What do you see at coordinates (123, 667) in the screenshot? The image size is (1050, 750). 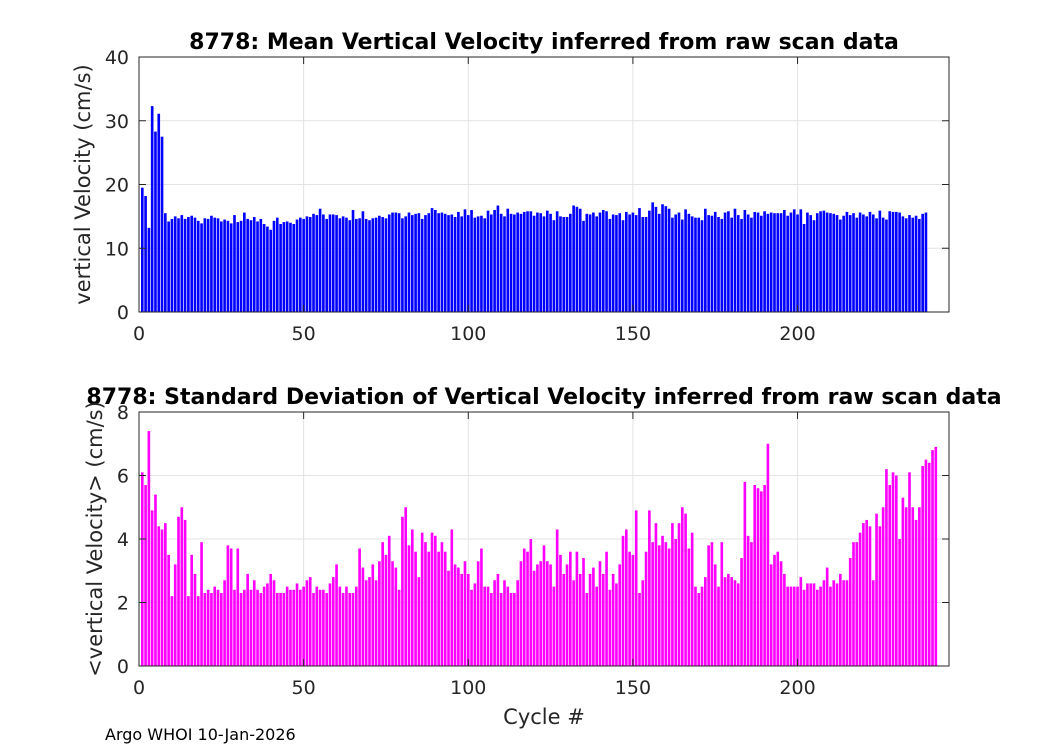 I see `std-velocity-ytick-label: 0` at bounding box center [123, 667].